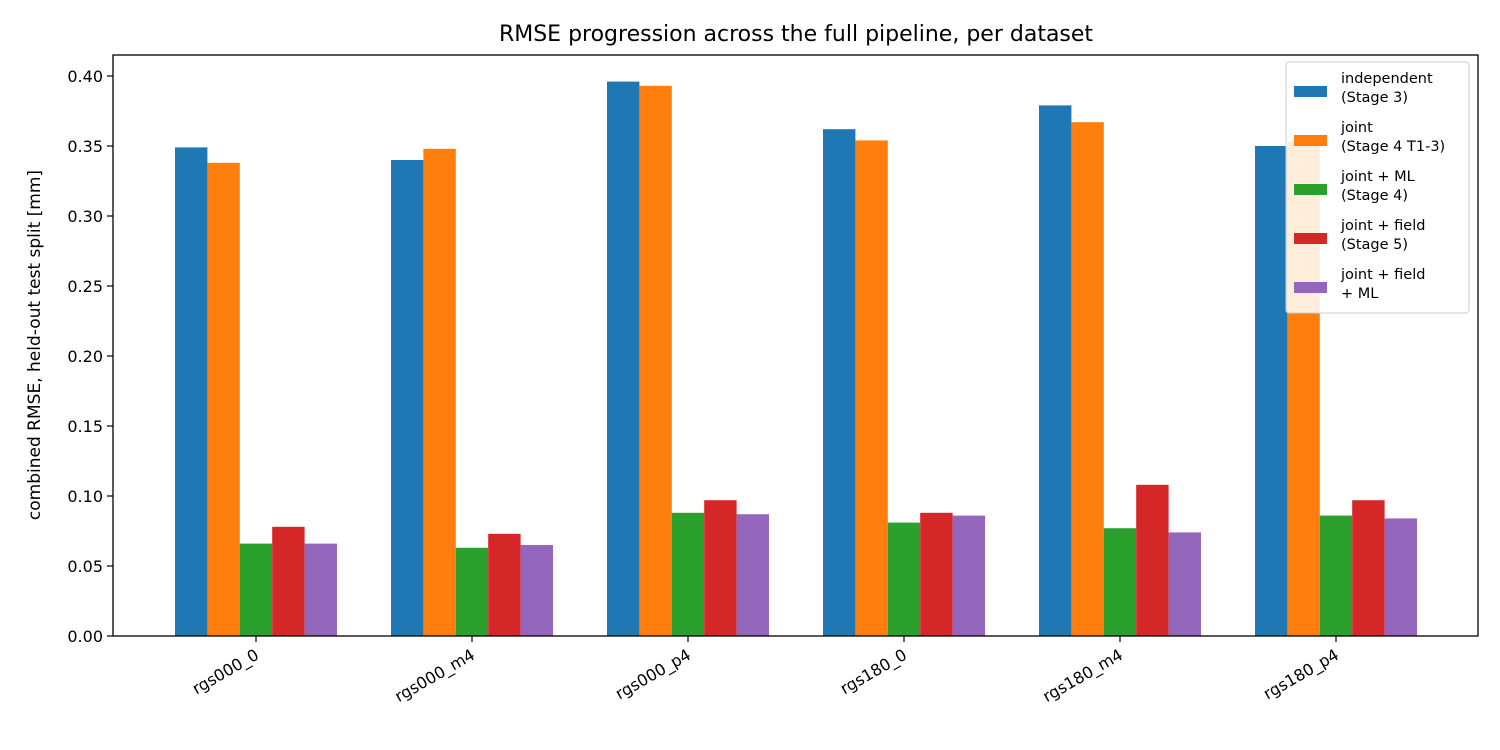 This screenshot has height=750, width=1500. I want to click on legend-frame, so click(1377, 187).